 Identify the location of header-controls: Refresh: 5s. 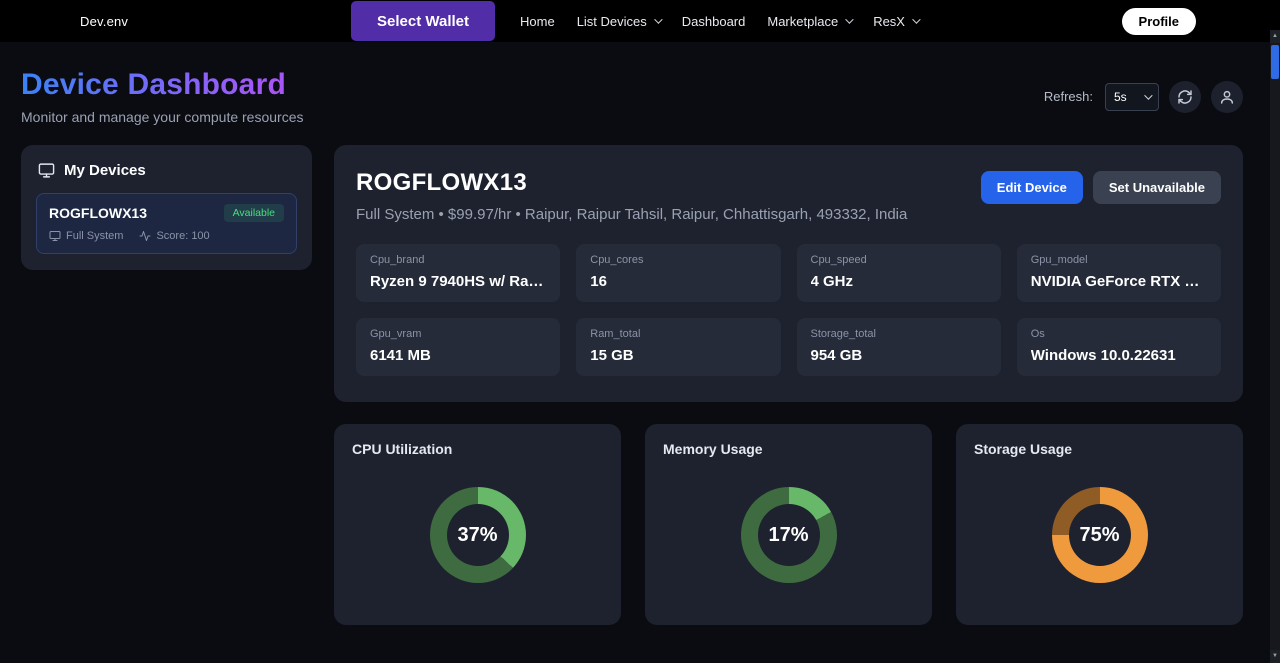
(1143, 96).